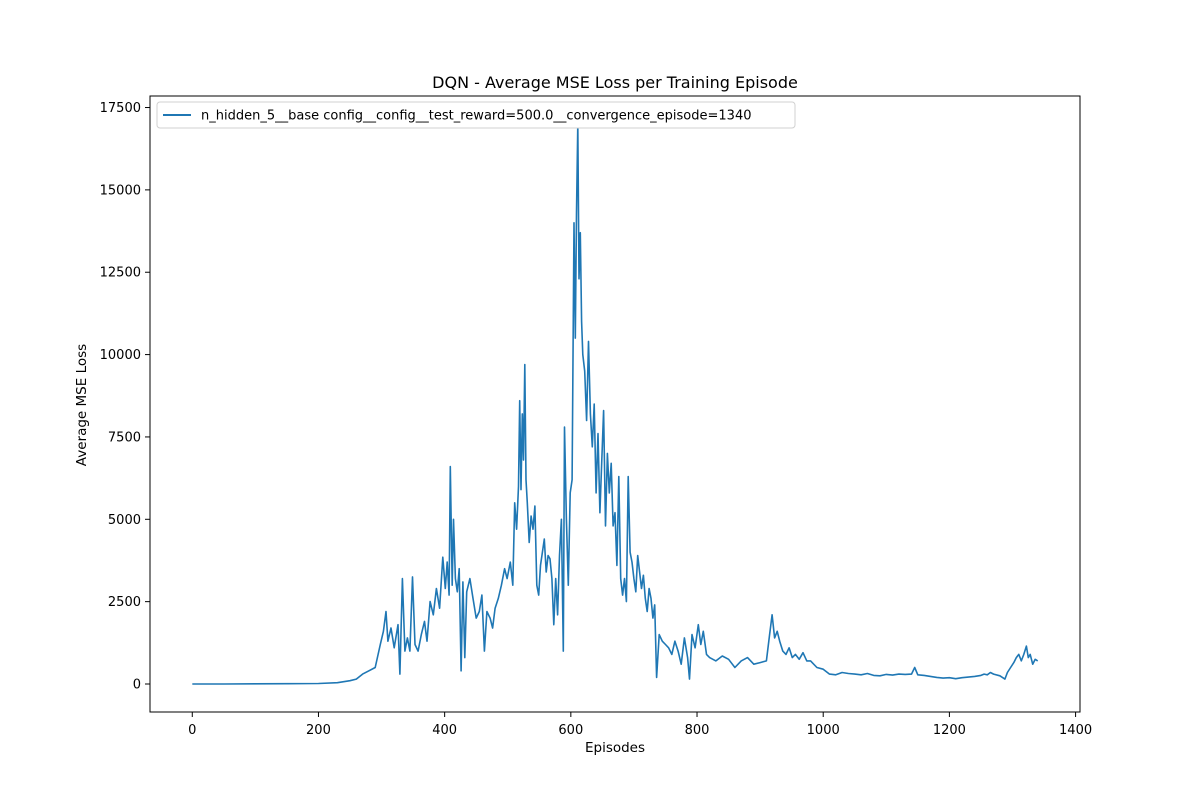  I want to click on x-axis-label: Episodes, so click(615, 748).